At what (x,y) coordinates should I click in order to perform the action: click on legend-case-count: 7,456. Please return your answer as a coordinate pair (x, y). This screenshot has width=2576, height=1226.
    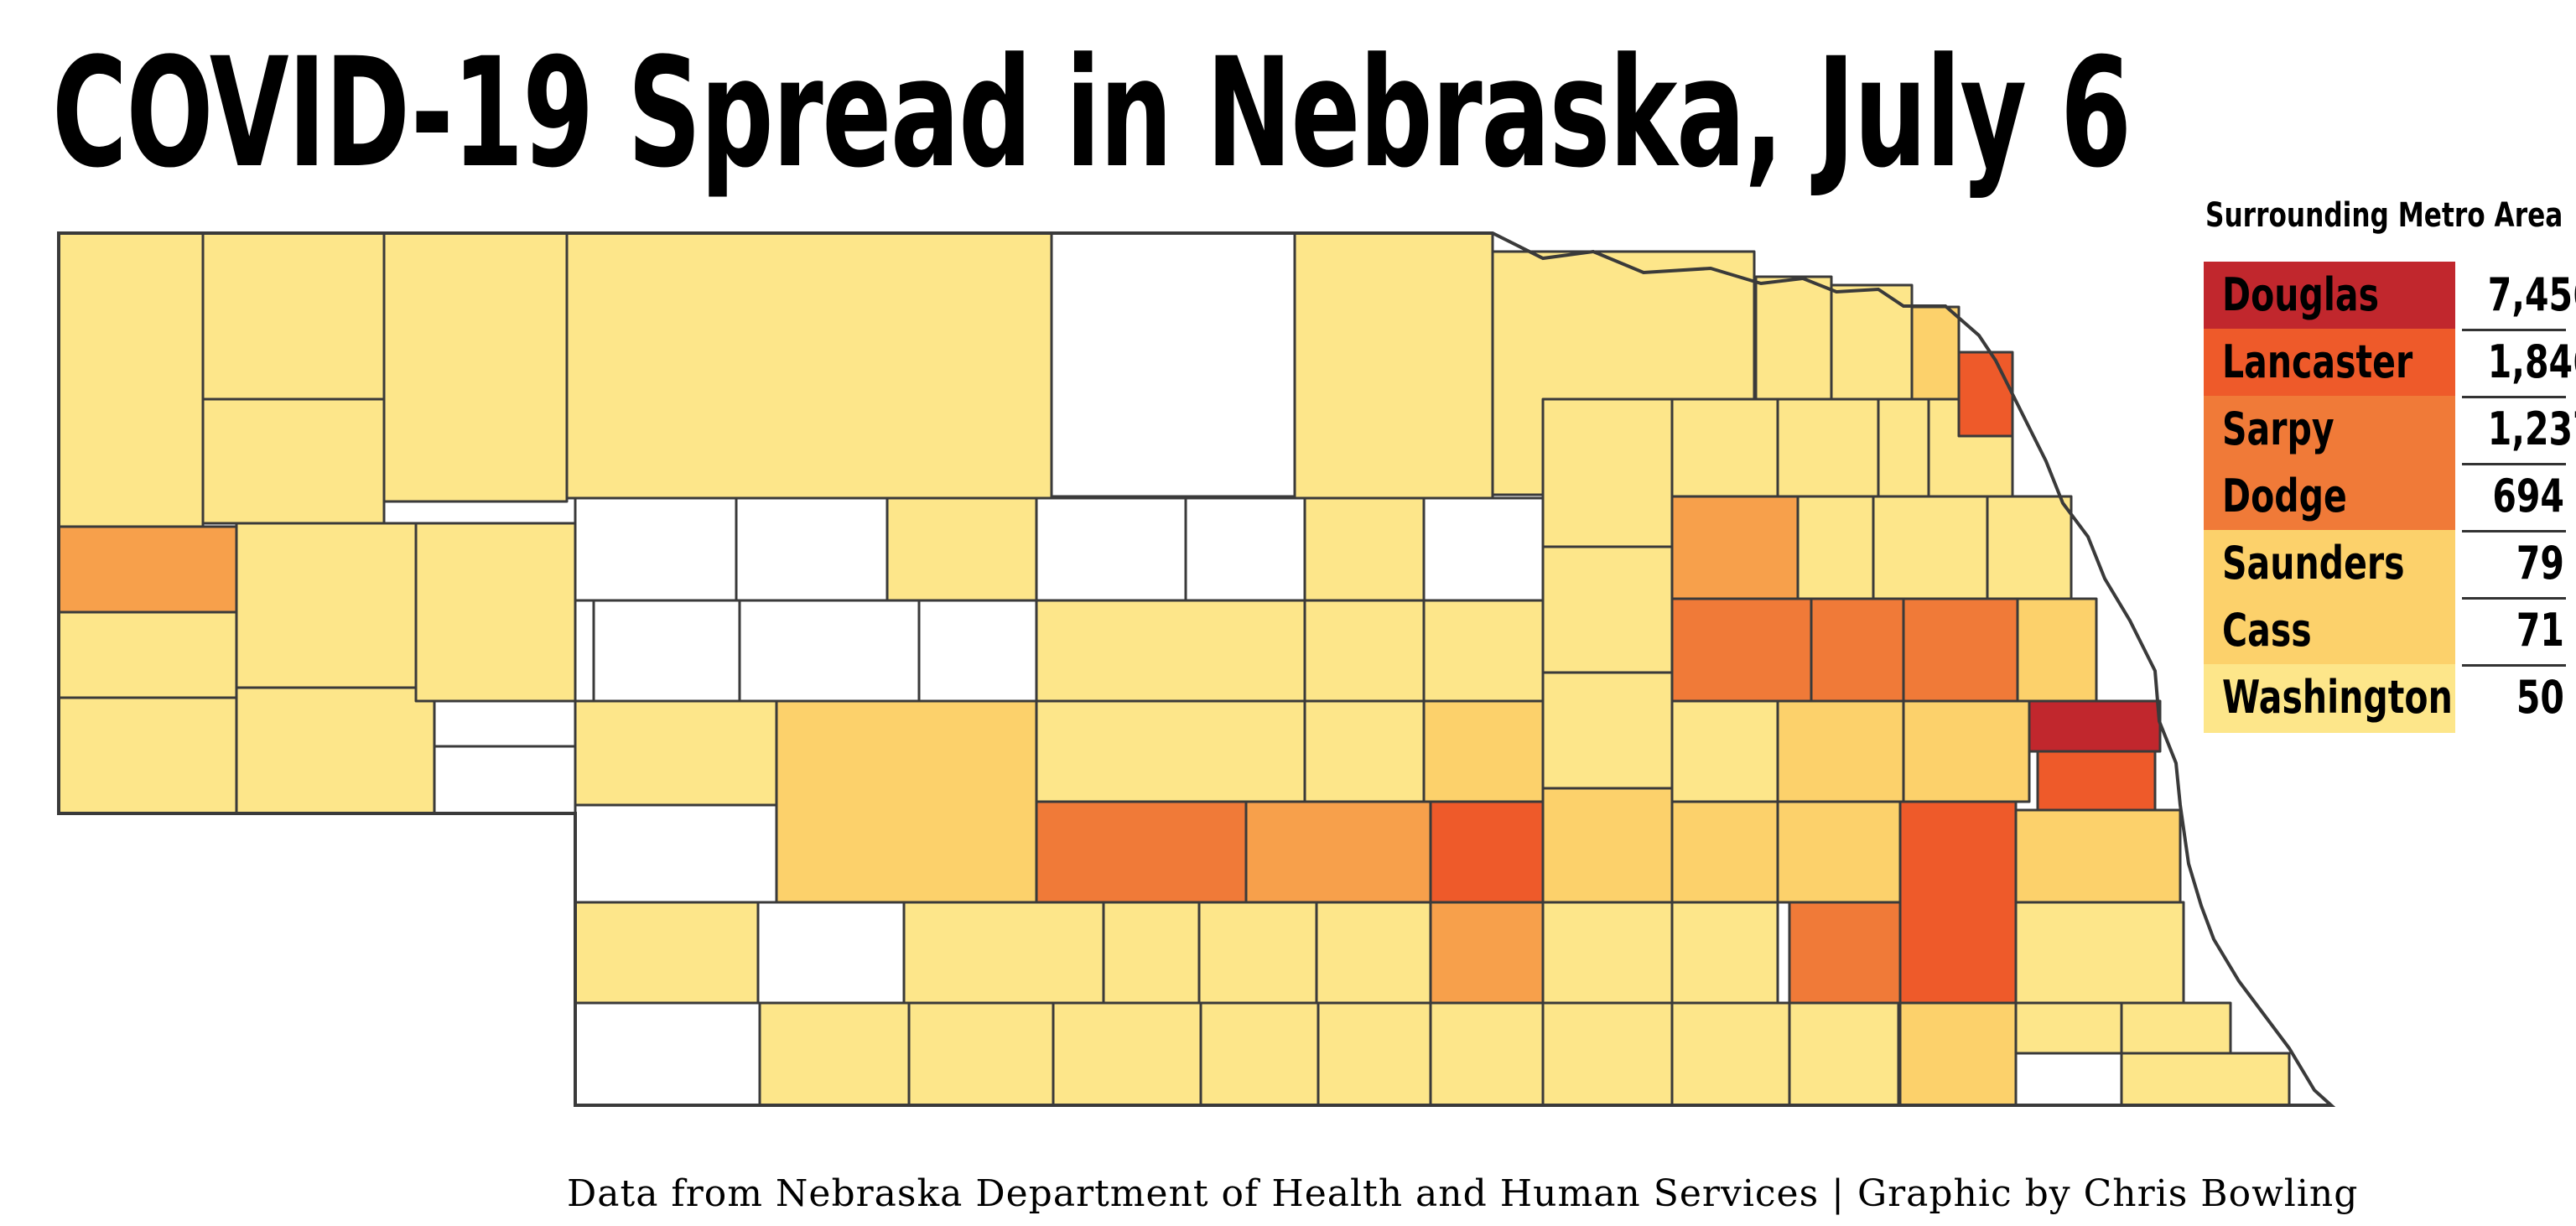
    Looking at the image, I should click on (2531, 294).